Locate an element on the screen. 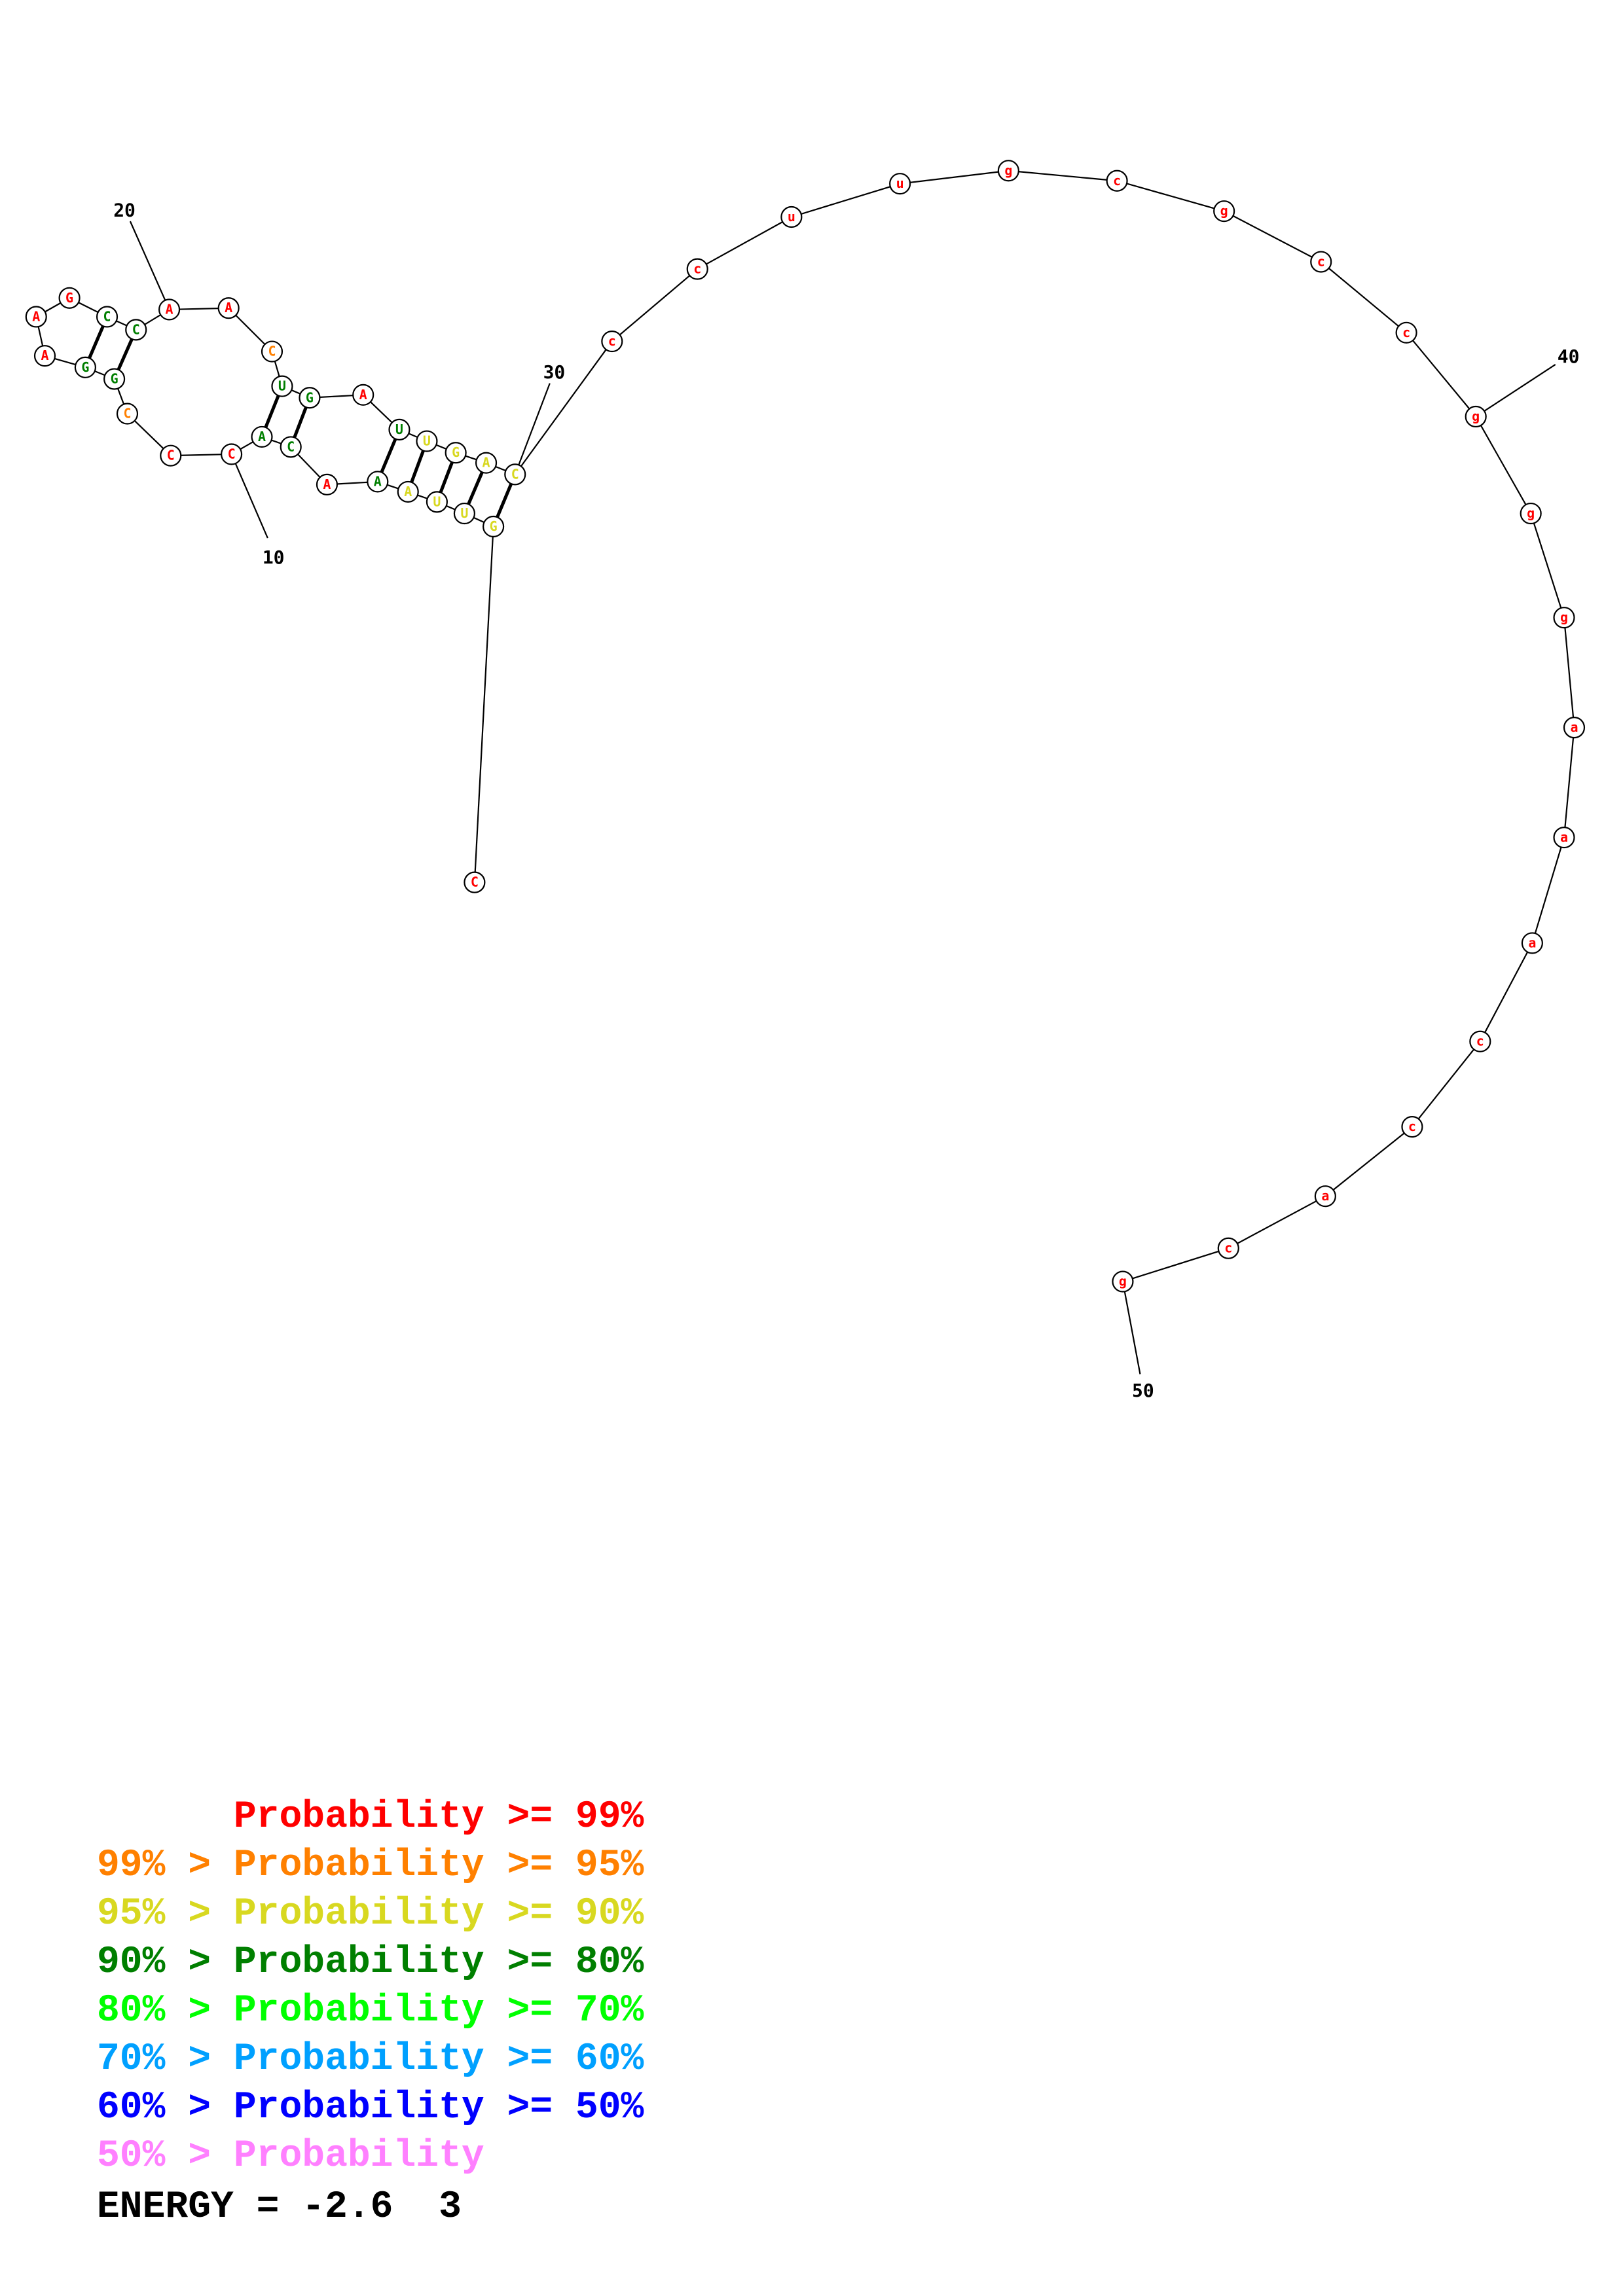  nucleotide-letter: G is located at coordinates (456, 452).